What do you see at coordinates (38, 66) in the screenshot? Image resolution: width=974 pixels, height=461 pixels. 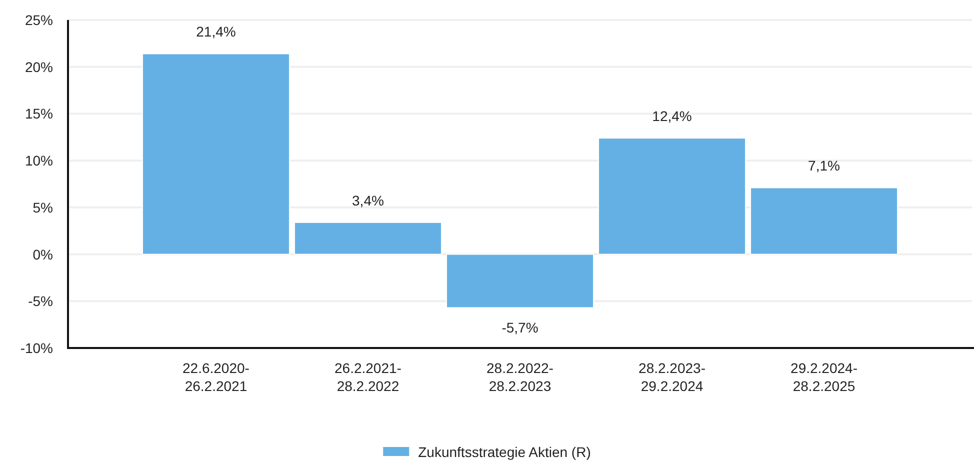 I see `y-tick-label: 20%` at bounding box center [38, 66].